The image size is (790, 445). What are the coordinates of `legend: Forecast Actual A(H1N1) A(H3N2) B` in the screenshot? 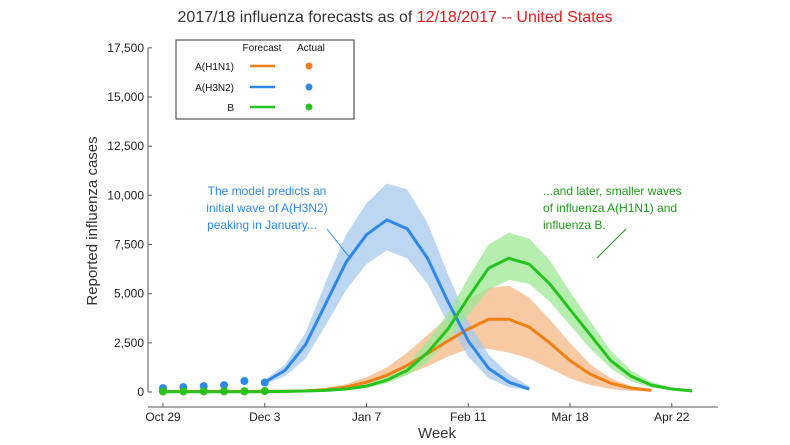 It's located at (265, 79).